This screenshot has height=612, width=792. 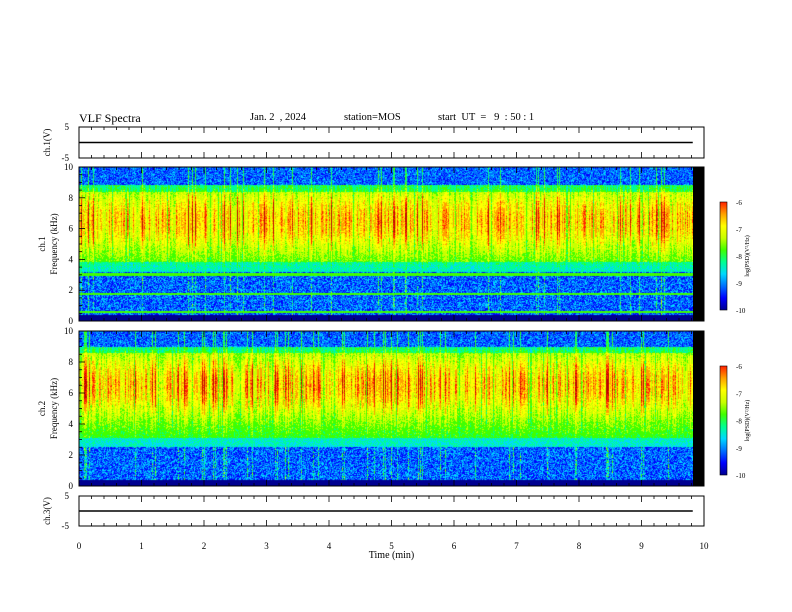 I want to click on figure-title: VLF Spectra, so click(x=110, y=118).